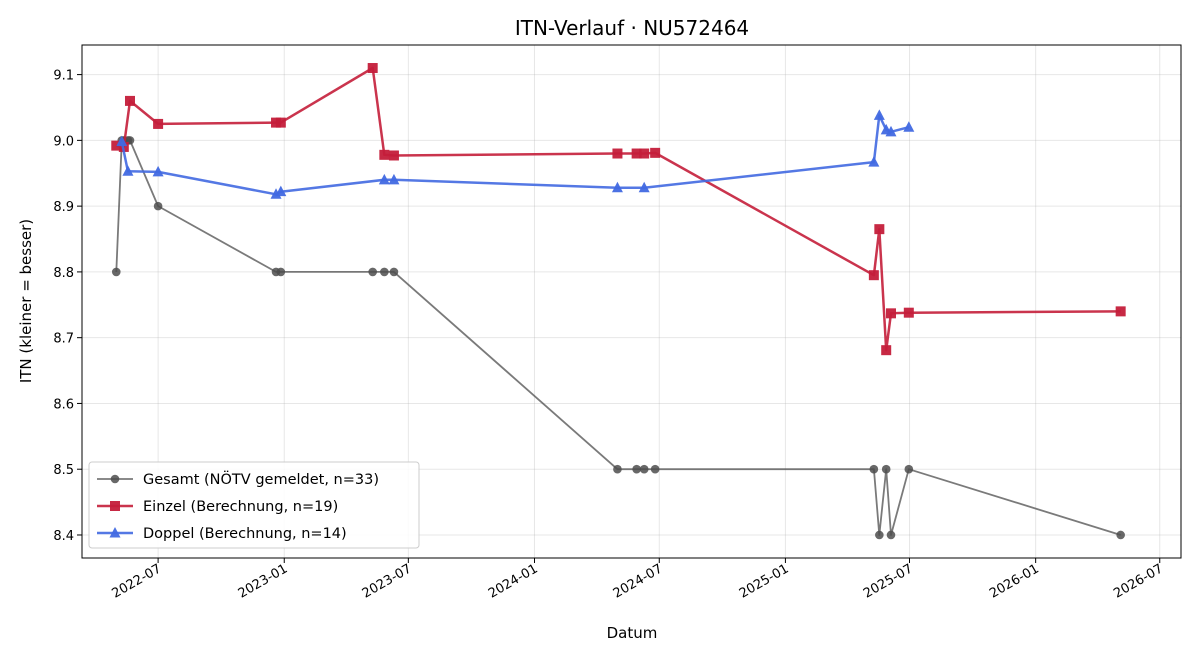 The height and width of the screenshot is (660, 1200). I want to click on legend-label: Einzel (Berechnung, n=19), so click(240, 507).